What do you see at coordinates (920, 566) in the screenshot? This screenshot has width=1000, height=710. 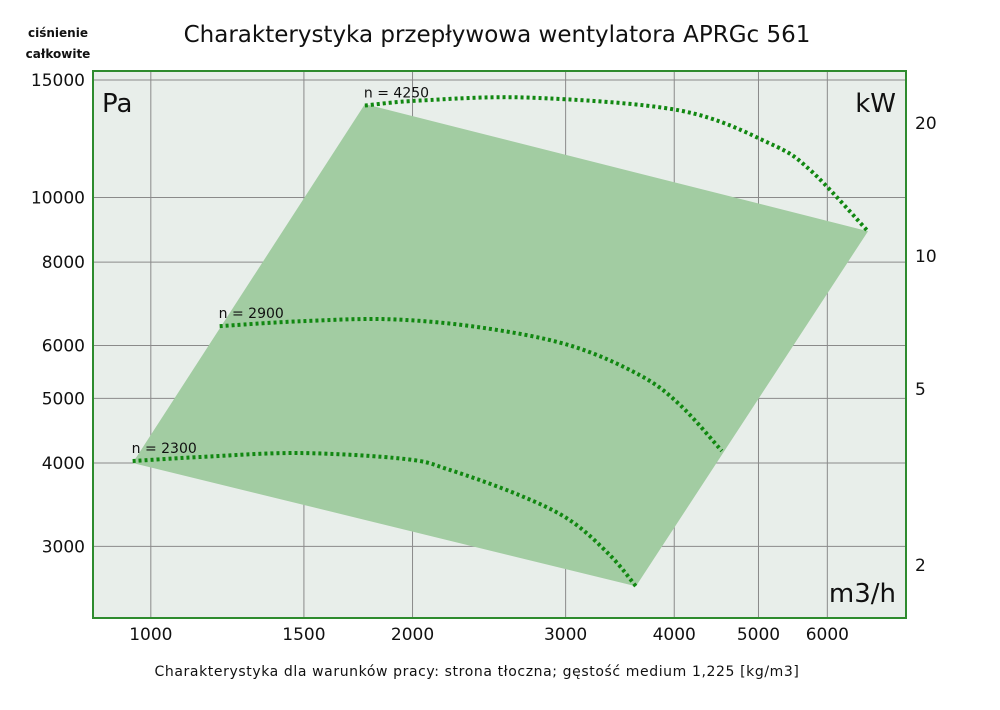 I see `y2-tick-label: 2` at bounding box center [920, 566].